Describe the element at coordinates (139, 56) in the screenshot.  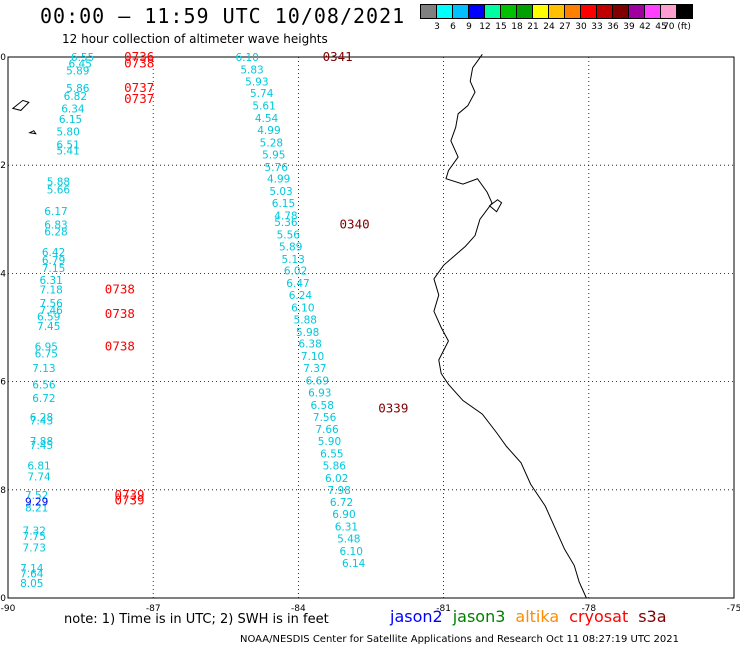
I see `pass-time-label: 0736` at that location.